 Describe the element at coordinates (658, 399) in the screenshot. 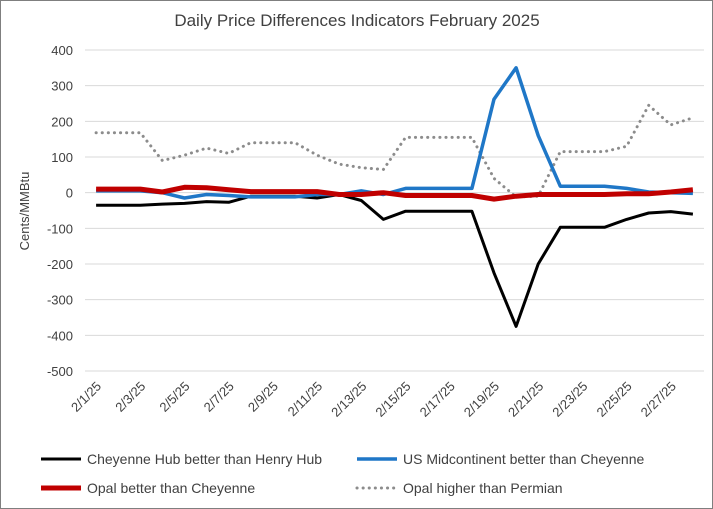

I see `x-tick-label: 2/27/25` at that location.